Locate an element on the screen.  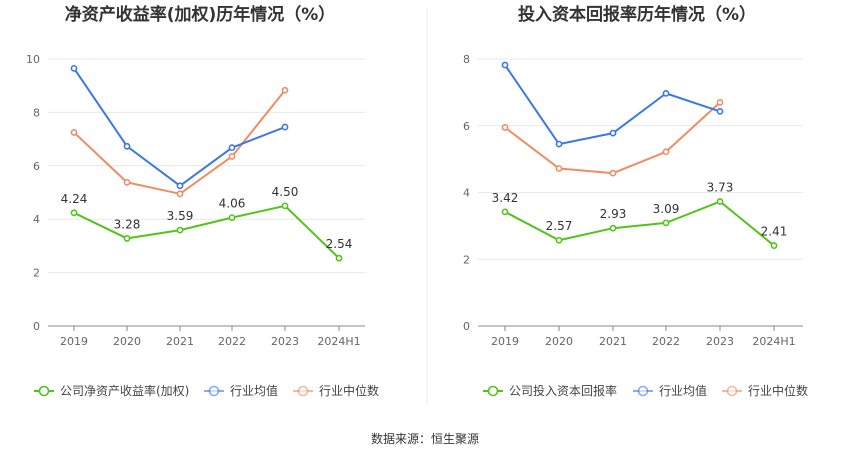
data-label: 4.24 is located at coordinates (74, 199).